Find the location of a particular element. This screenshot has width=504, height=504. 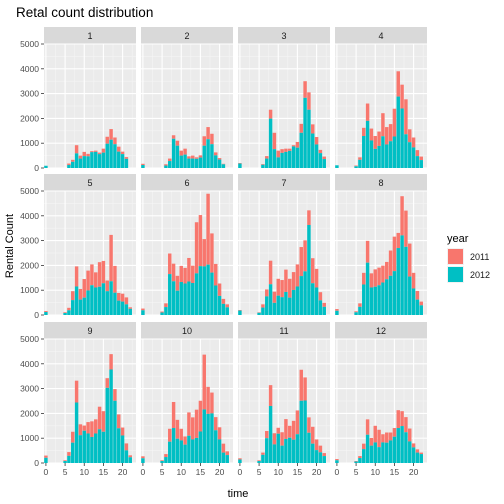

facet-strip-label: 4 is located at coordinates (380, 36).